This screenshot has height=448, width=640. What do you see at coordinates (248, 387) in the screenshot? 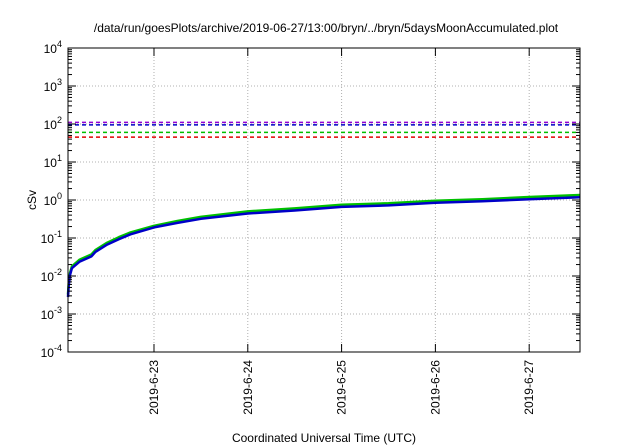
I see `x-tick-label: 2019-6-24` at bounding box center [248, 387].